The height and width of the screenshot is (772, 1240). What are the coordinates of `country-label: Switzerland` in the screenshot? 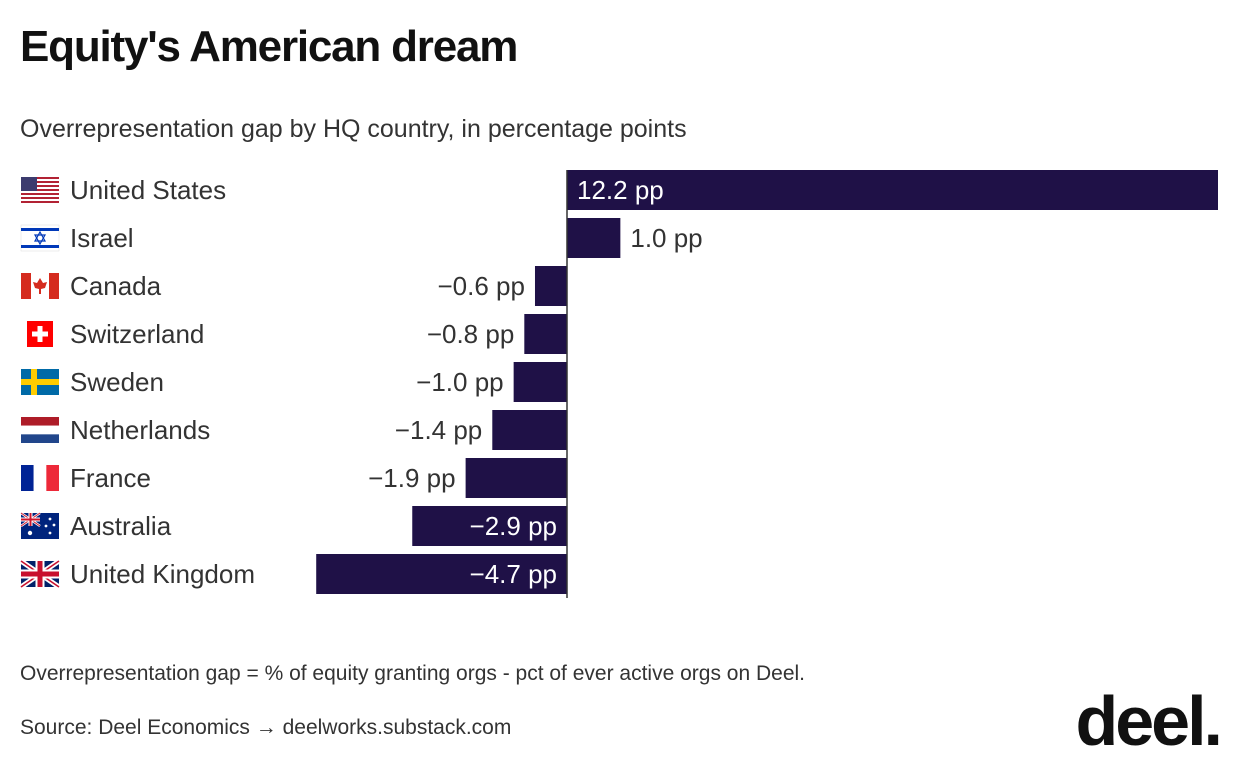 It's located at (137, 334).